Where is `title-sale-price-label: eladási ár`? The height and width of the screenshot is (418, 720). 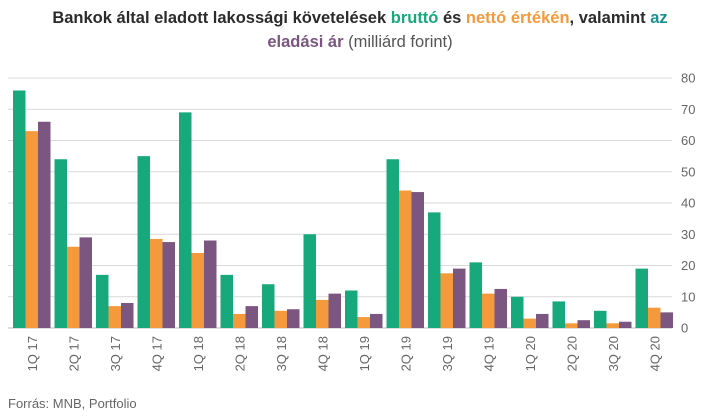 title-sale-price-label: eladási ár is located at coordinates (305, 42).